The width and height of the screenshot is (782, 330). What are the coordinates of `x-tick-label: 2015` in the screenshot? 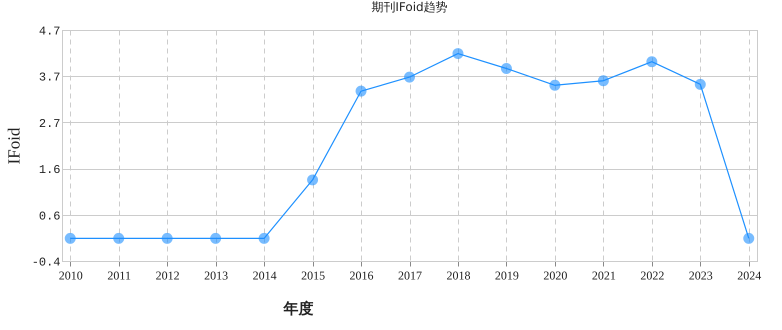 It's located at (313, 275).